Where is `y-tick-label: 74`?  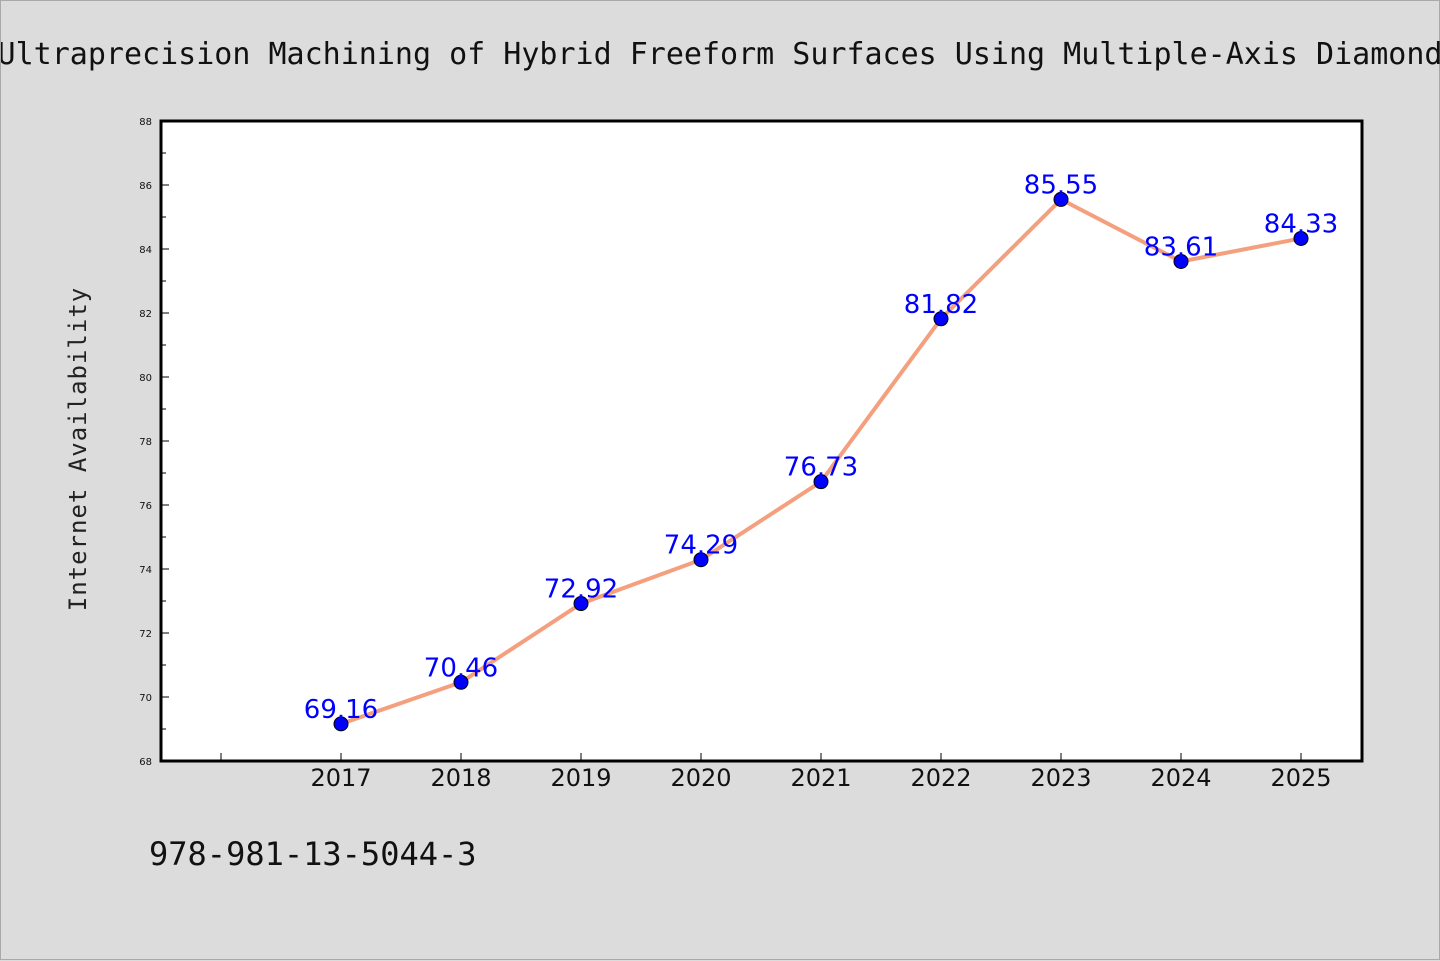 y-tick-label: 74 is located at coordinates (145, 570).